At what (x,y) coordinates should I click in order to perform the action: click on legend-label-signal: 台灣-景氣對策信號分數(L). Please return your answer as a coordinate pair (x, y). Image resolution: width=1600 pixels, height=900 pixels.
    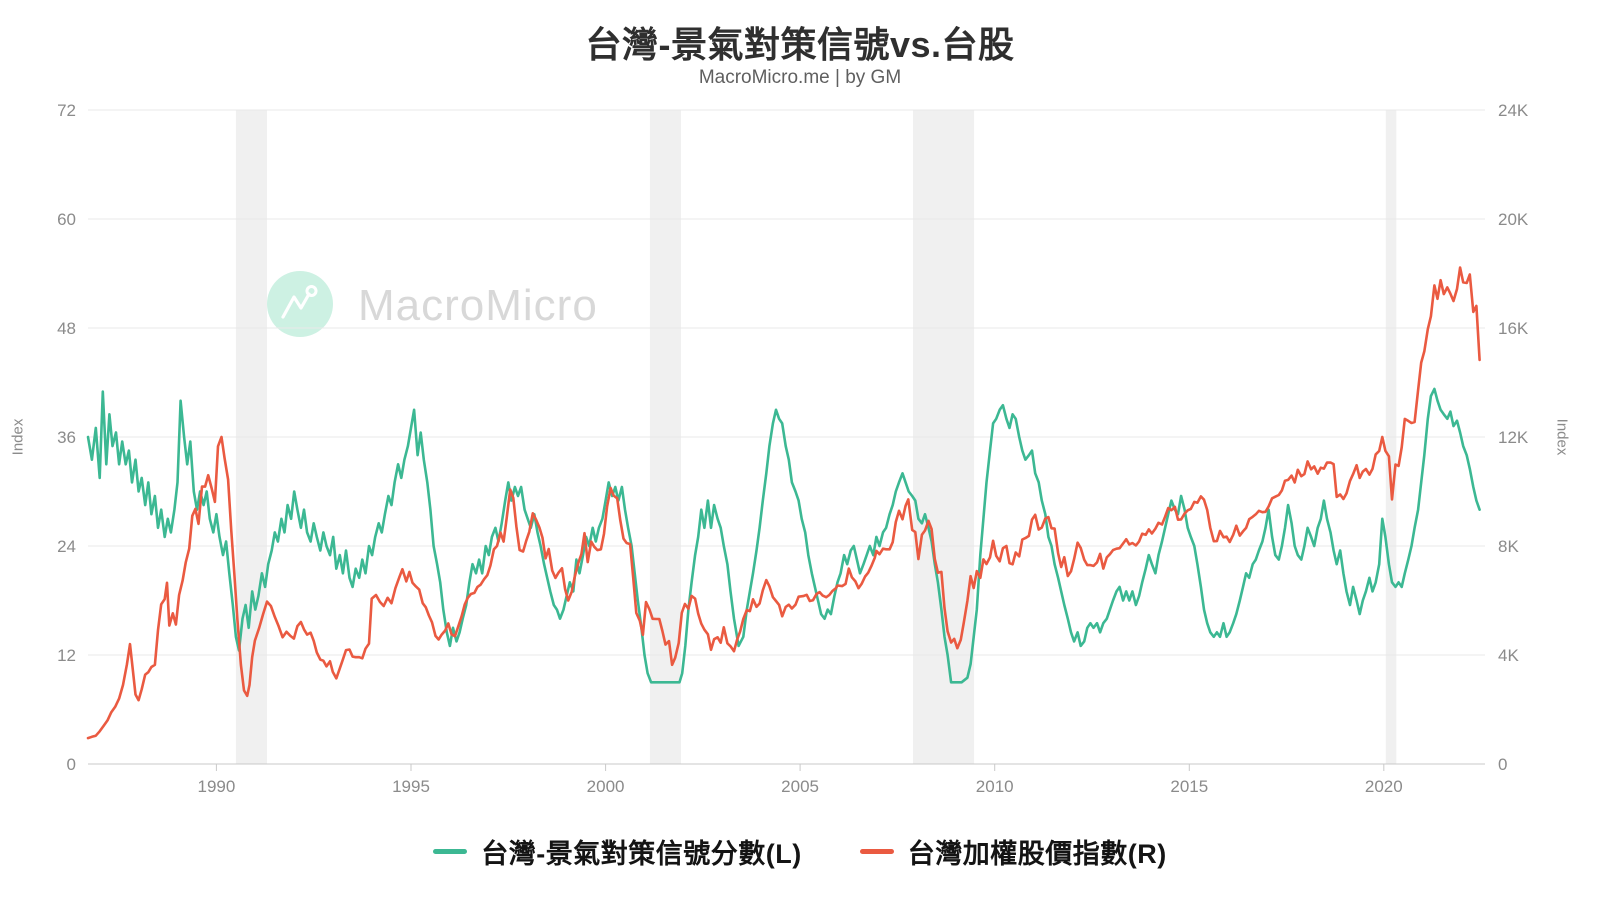
    Looking at the image, I should click on (641, 854).